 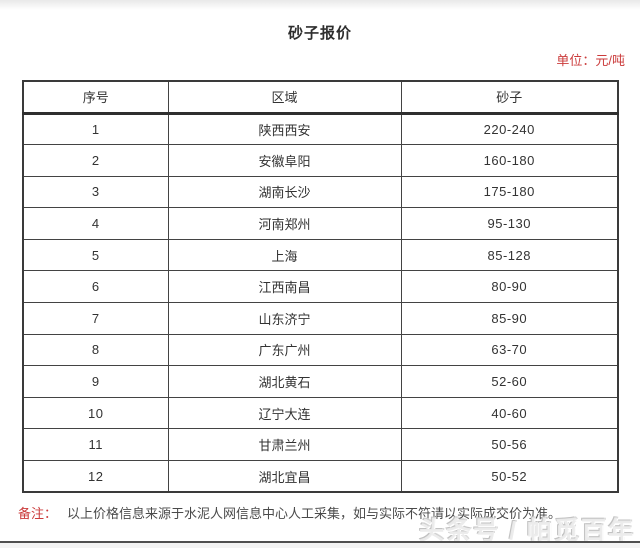 What do you see at coordinates (95, 287) in the screenshot?
I see `row-number-cell: 6` at bounding box center [95, 287].